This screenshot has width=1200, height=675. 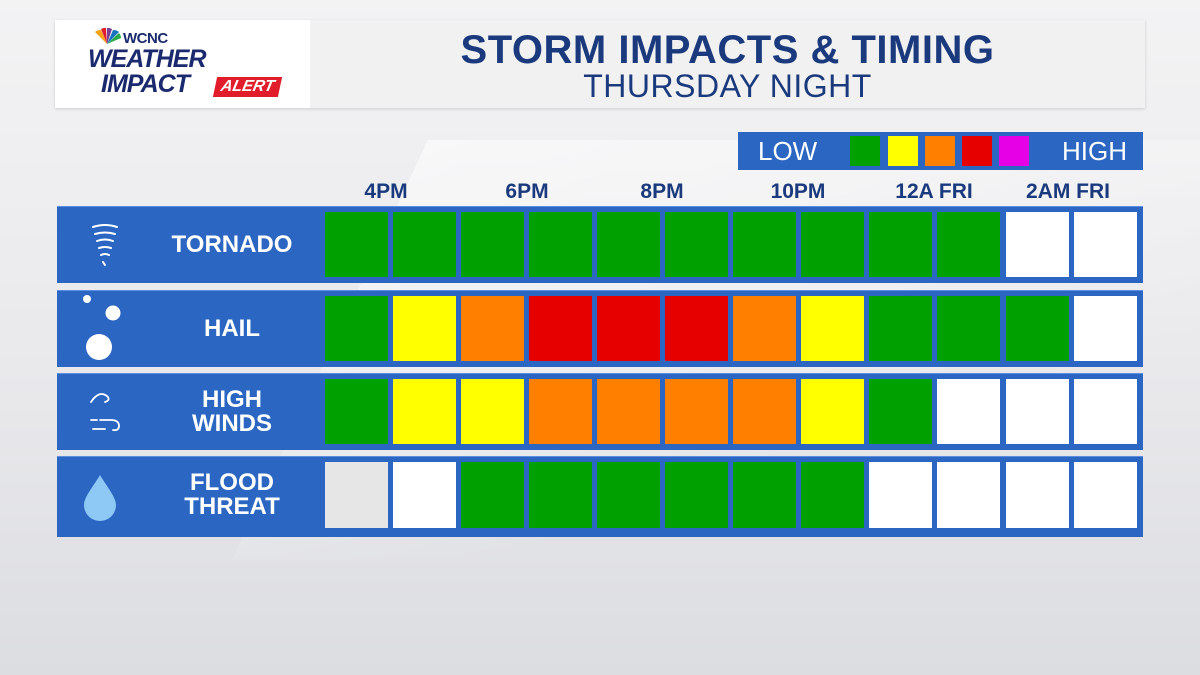 I want to click on page-subtitle: THURSDAY NIGHT, so click(x=727, y=86).